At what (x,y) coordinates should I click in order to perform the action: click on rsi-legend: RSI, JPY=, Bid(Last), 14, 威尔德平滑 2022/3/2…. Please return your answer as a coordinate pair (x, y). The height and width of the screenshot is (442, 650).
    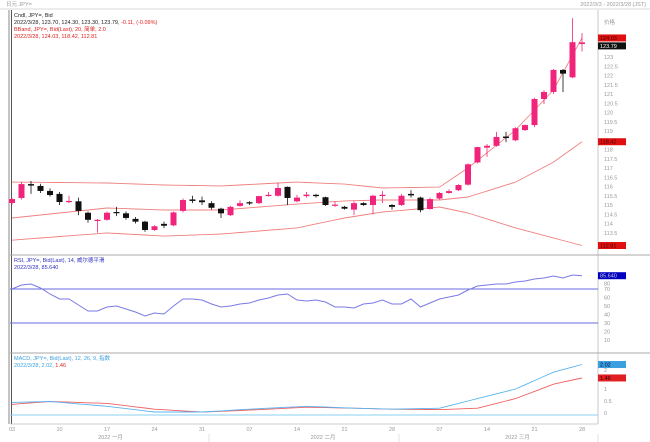
    Looking at the image, I should click on (59, 263).